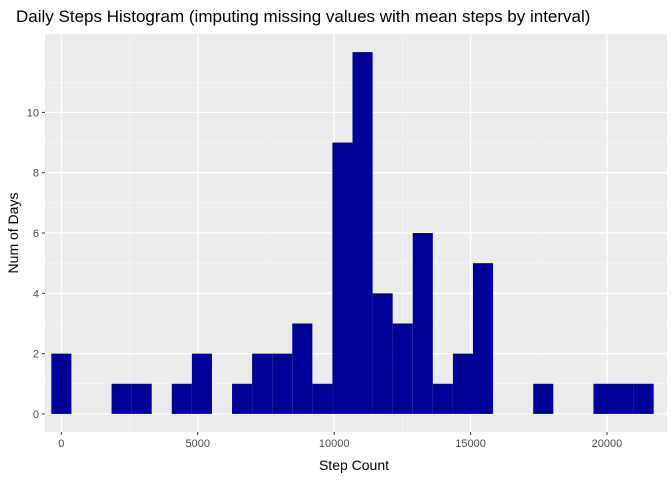 The width and height of the screenshot is (672, 480). What do you see at coordinates (13, 233) in the screenshot?
I see `y-axis-title: Num of Days` at bounding box center [13, 233].